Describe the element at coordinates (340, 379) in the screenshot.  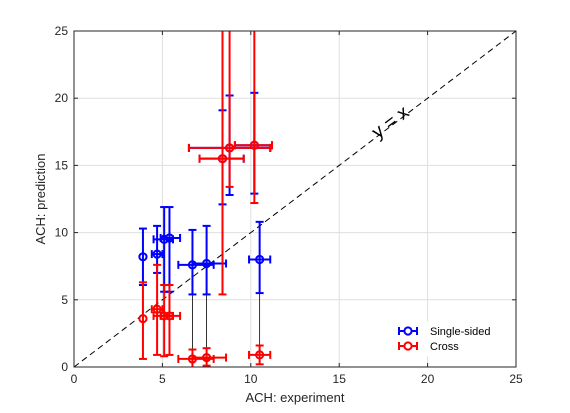
I see `x-tick-label: 15` at that location.